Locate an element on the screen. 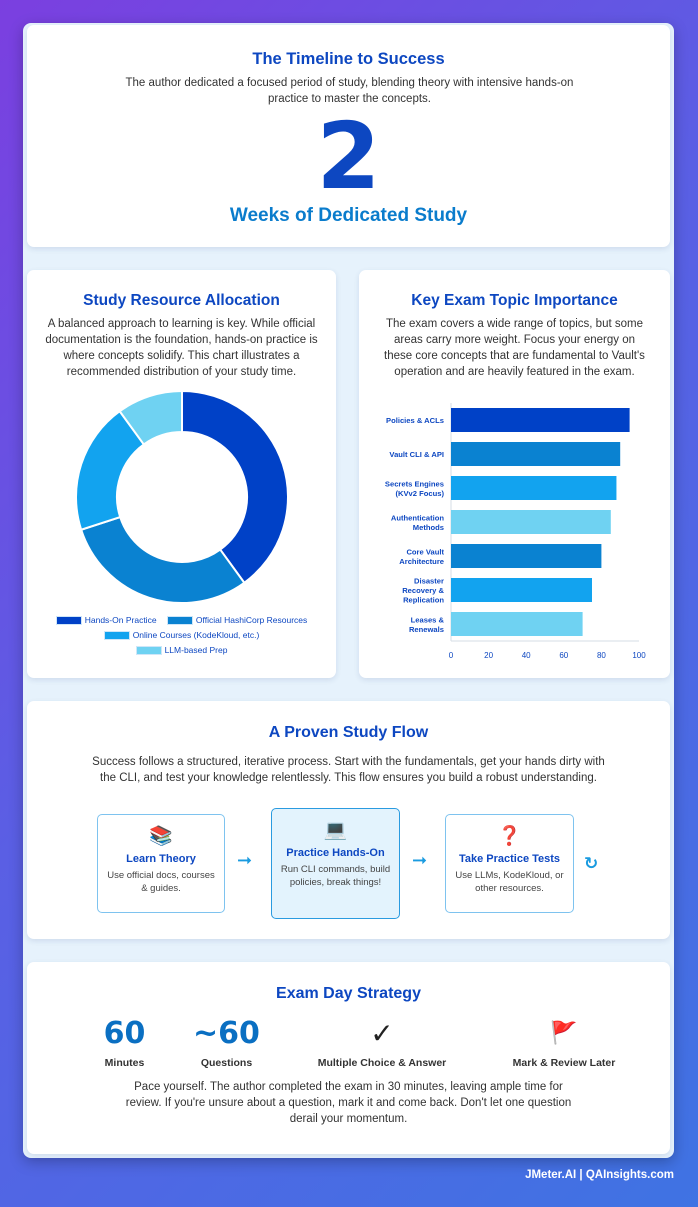 The height and width of the screenshot is (1207, 698). x-tick-label: 100 is located at coordinates (639, 655).